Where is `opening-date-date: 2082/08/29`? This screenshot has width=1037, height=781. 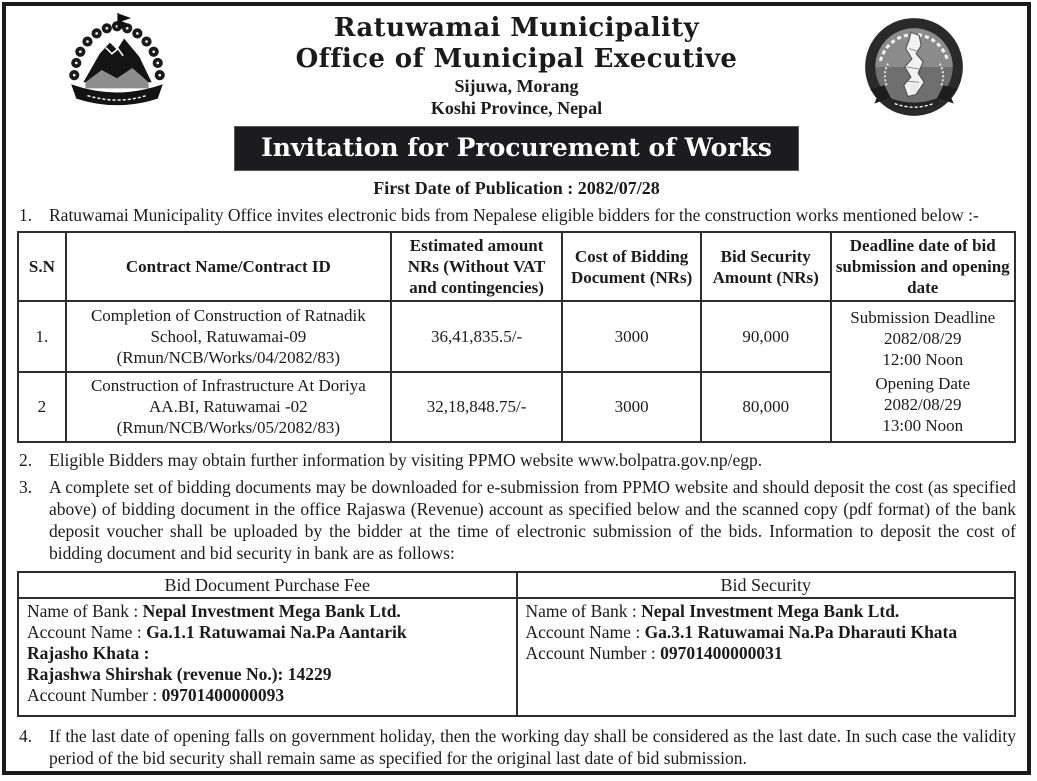
opening-date-date: 2082/08/29 is located at coordinates (923, 404).